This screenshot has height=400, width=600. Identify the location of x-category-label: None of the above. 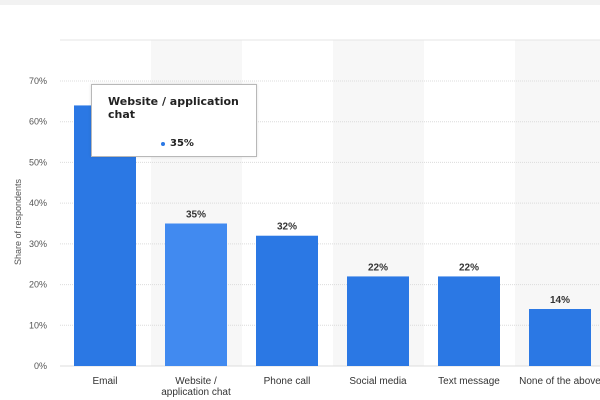
(559, 381).